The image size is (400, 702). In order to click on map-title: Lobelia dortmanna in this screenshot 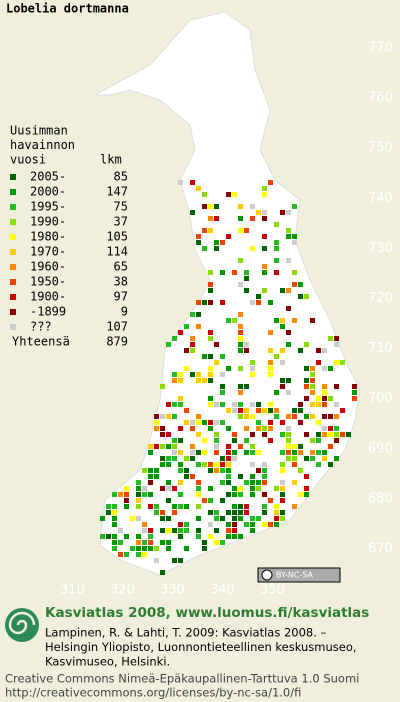, I will do `click(67, 9)`.